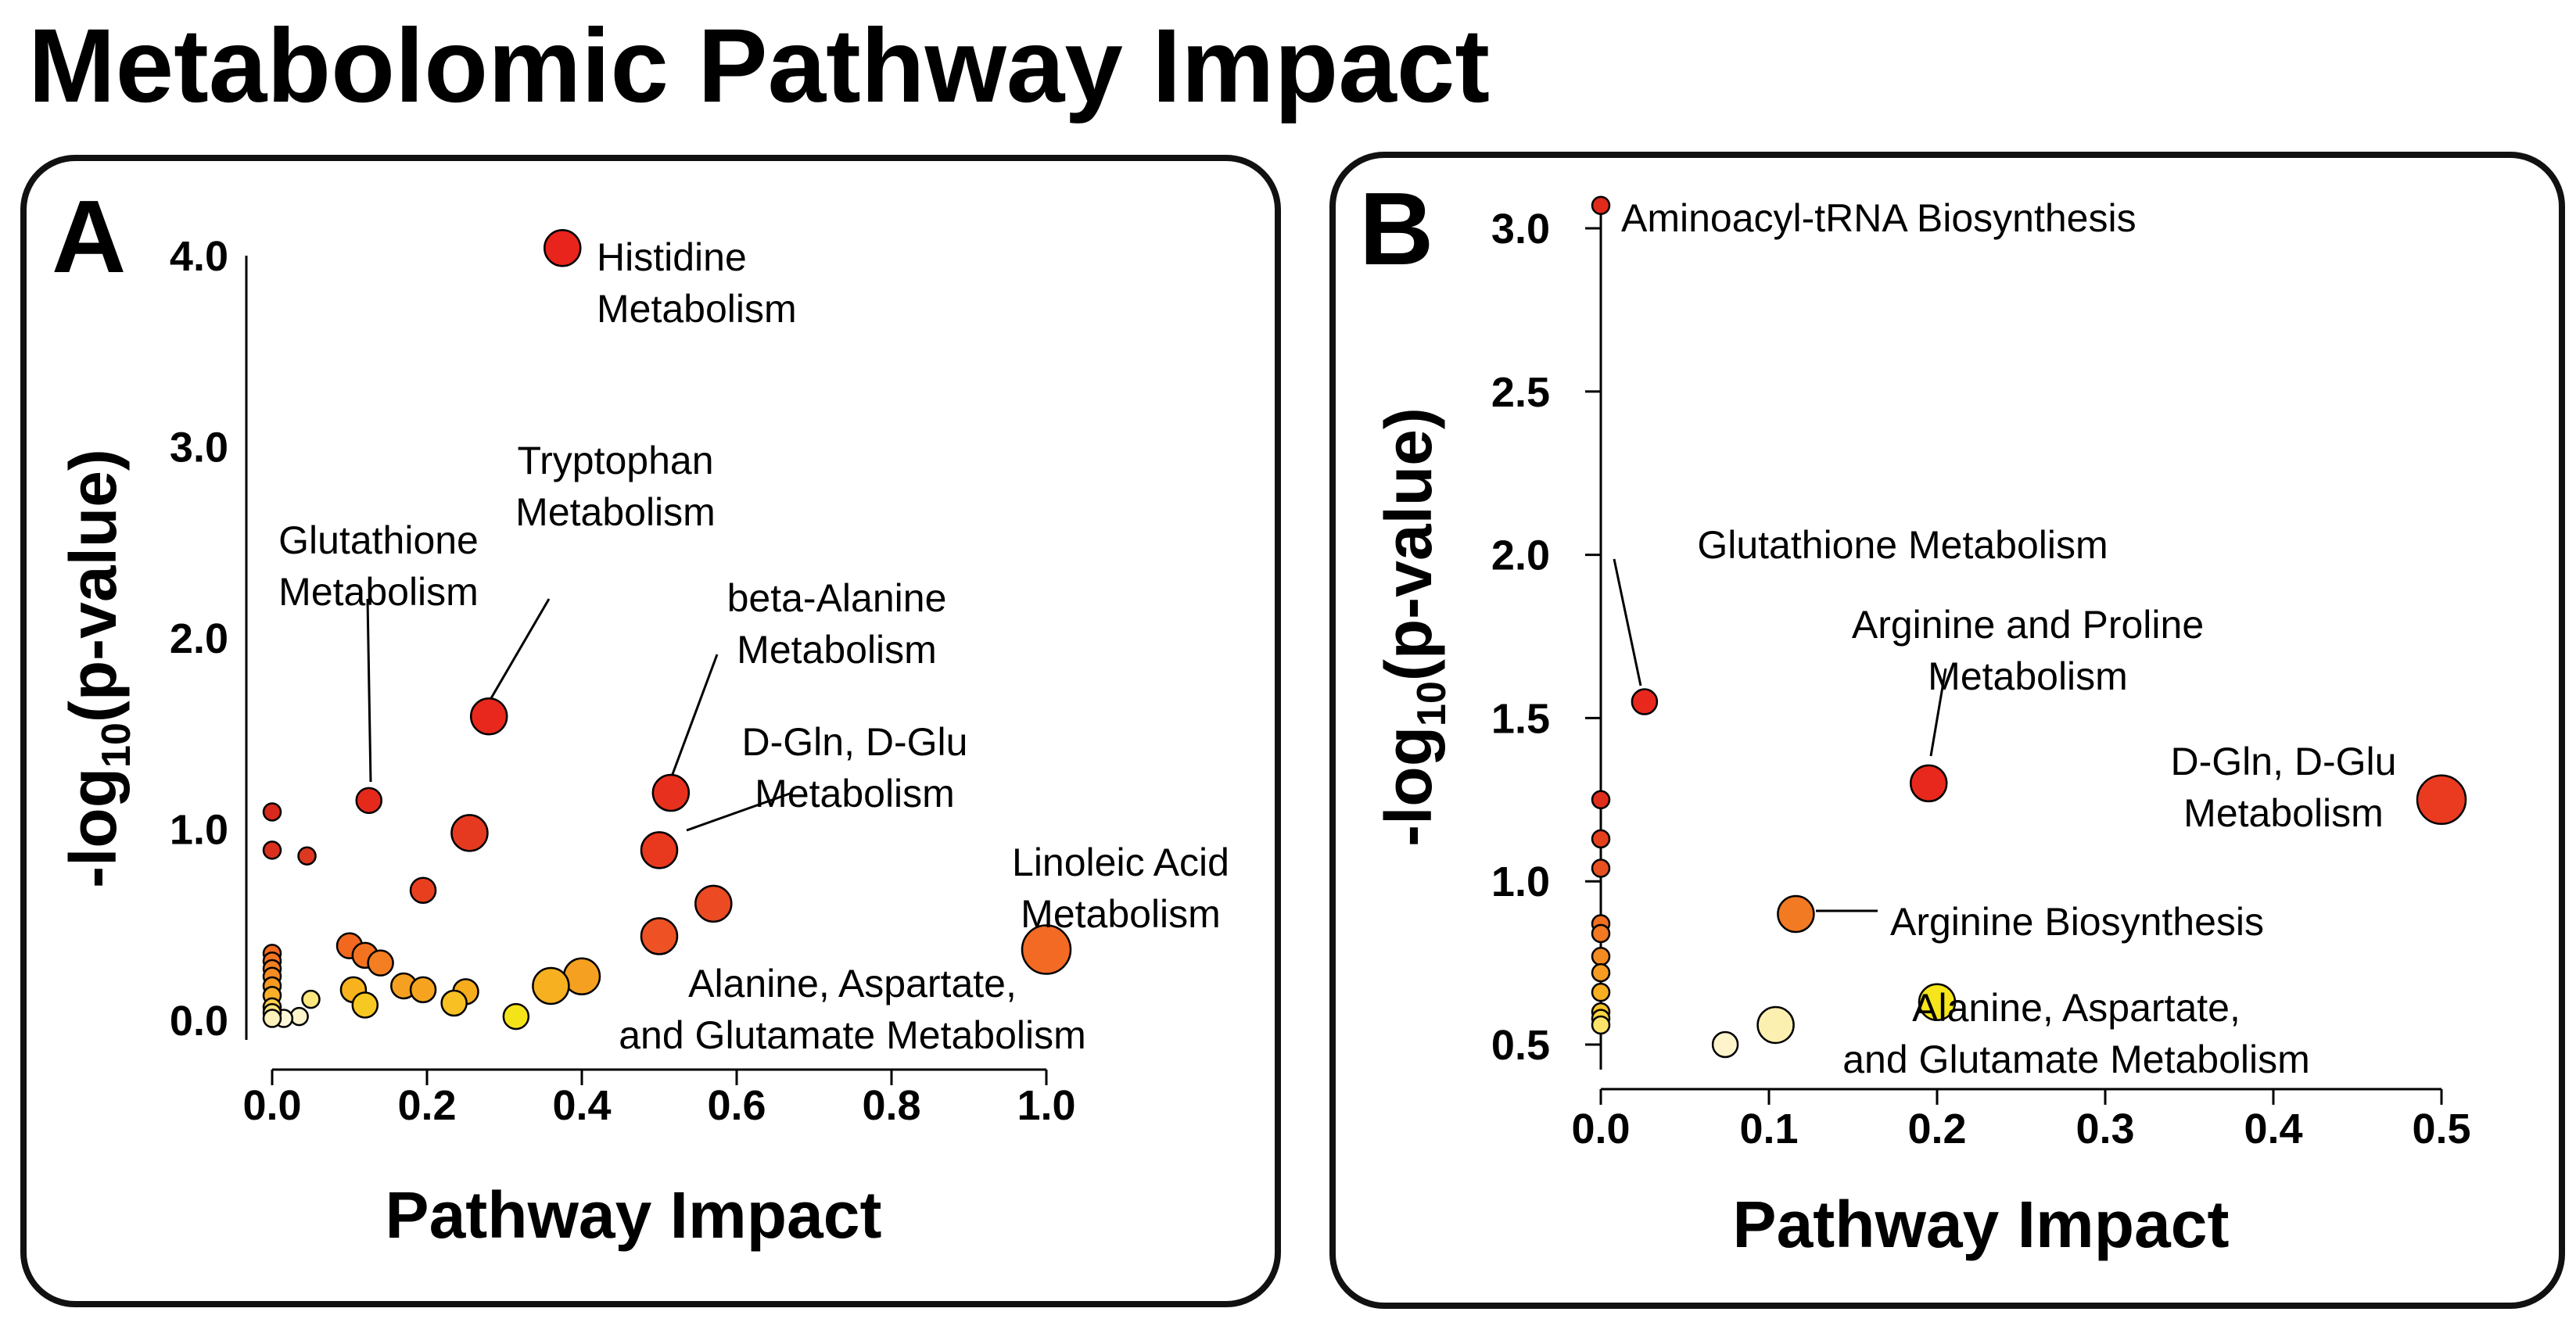  I want to click on panel-a-y-tick-label: 4.0, so click(199, 256).